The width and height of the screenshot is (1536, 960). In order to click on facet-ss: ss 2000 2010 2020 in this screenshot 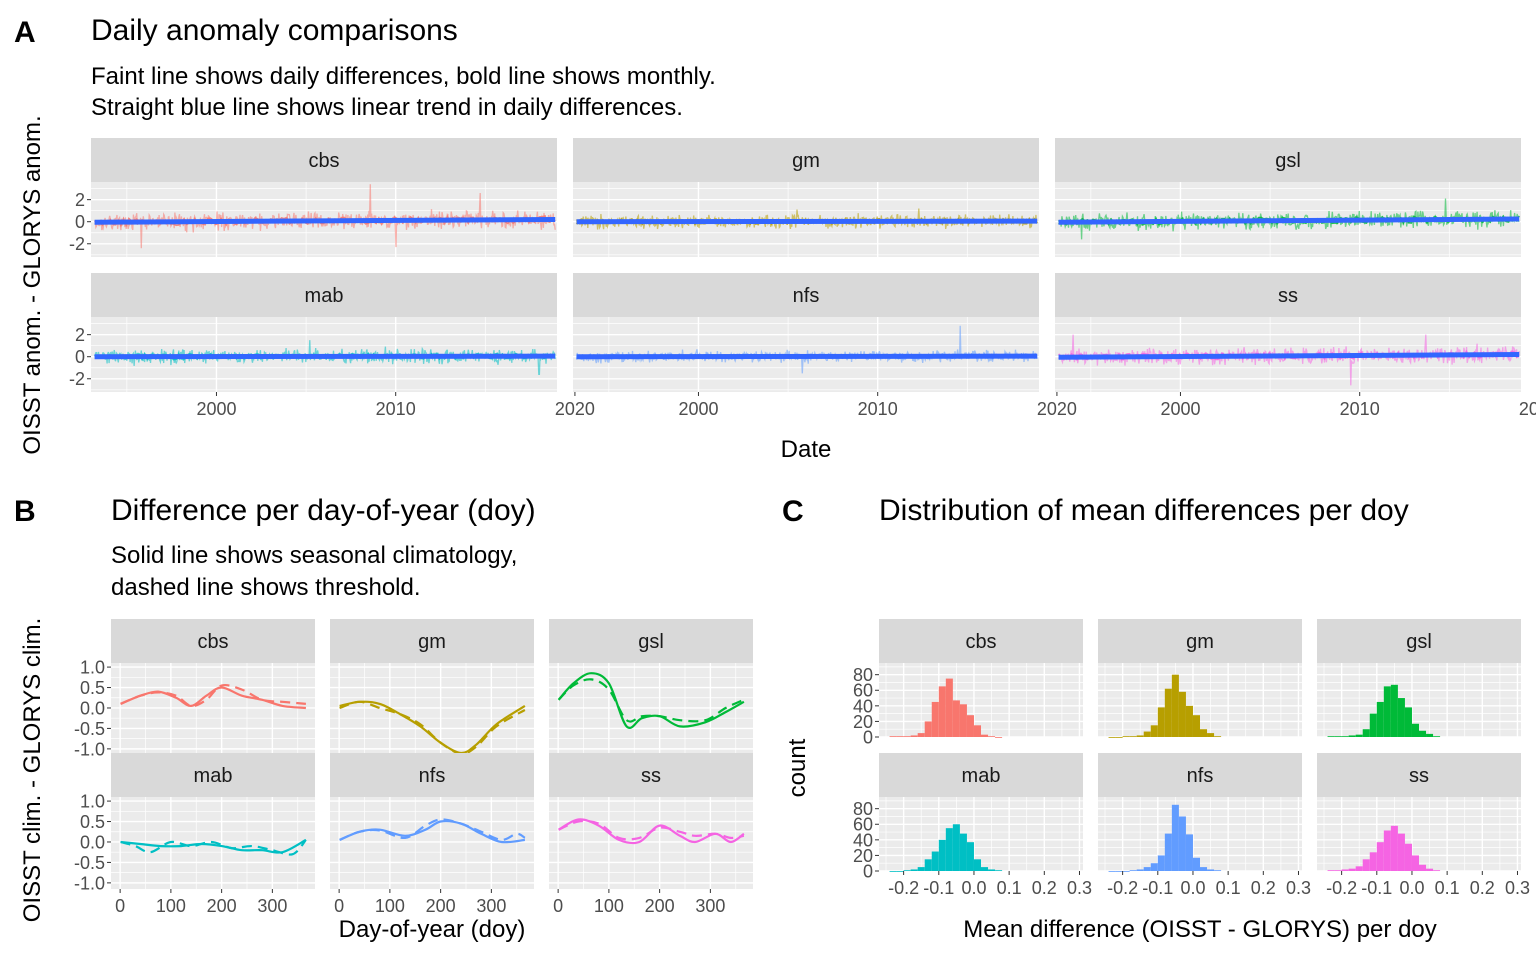, I will do `click(1295, 346)`.